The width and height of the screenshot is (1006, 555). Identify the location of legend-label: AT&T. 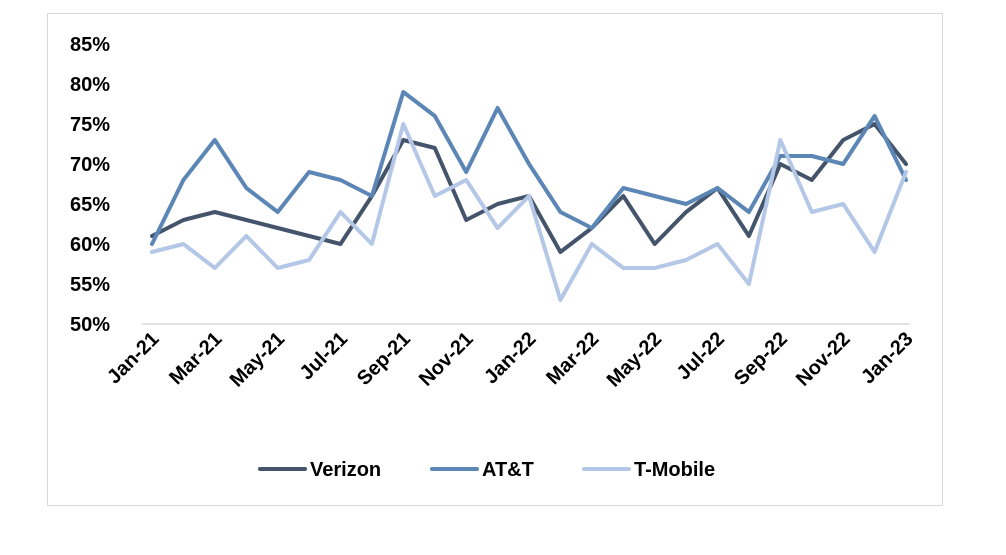
(508, 470).